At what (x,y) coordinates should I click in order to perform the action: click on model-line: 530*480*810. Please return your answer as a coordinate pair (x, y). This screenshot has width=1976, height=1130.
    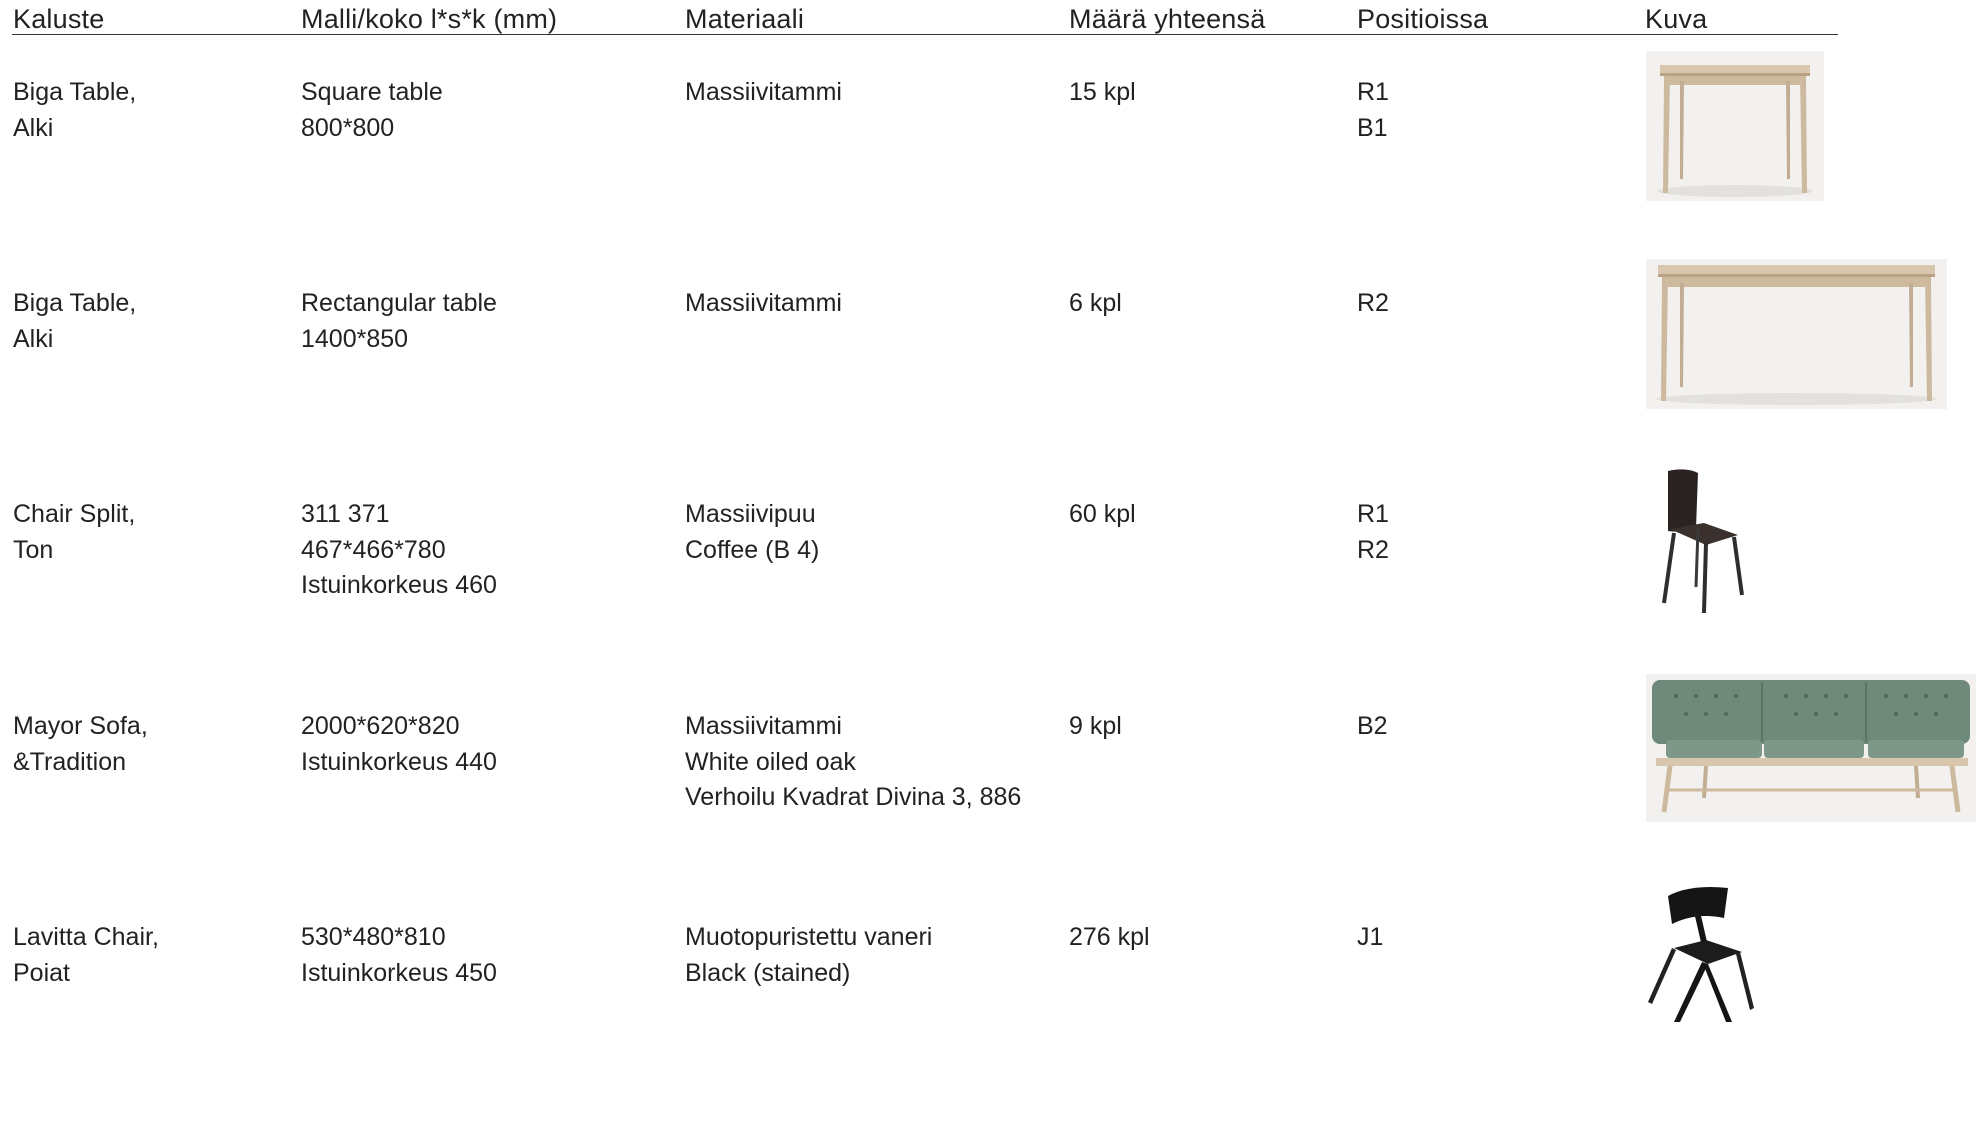
    Looking at the image, I should click on (373, 937).